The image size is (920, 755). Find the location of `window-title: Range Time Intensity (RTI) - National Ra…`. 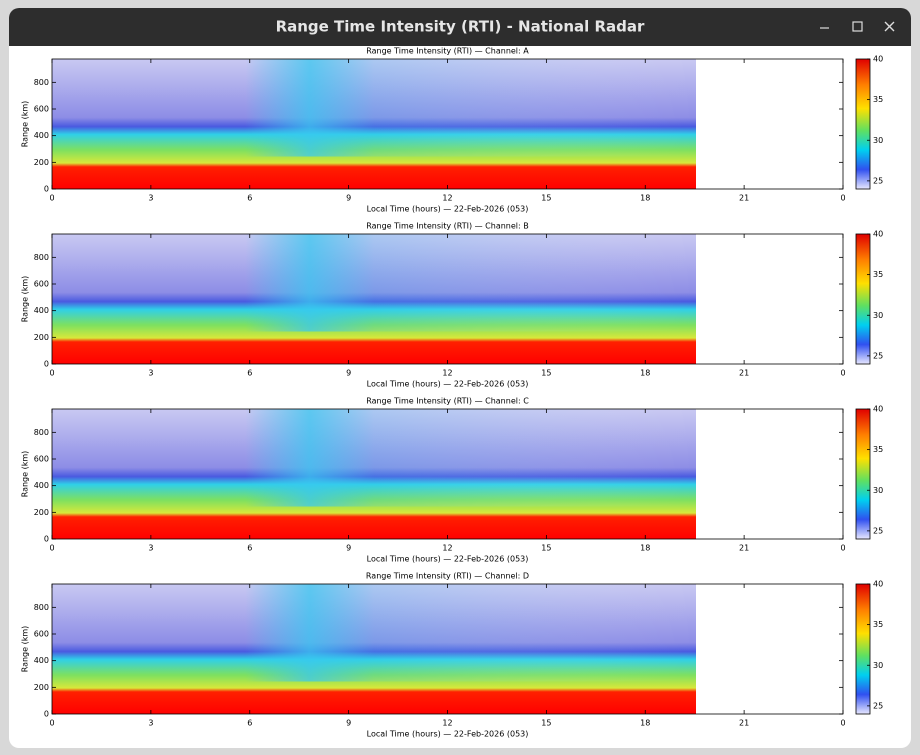

window-title: Range Time Intensity (RTI) - National Ra… is located at coordinates (460, 27).